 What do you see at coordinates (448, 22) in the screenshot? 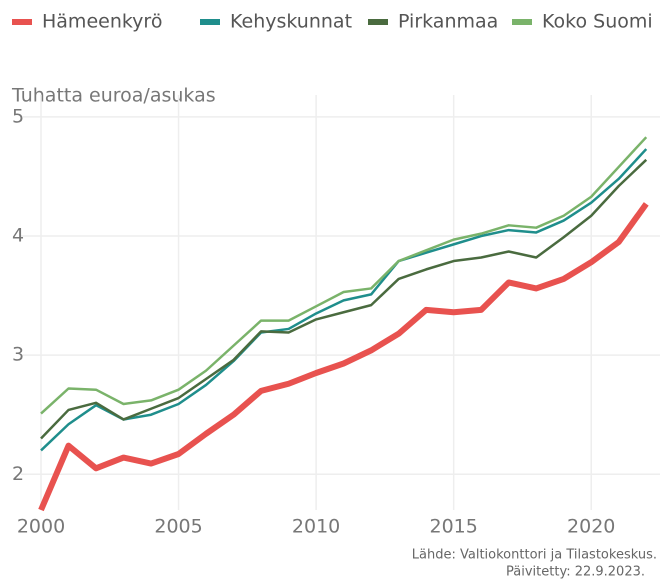
I see `legend-label: Pirkanmaa` at bounding box center [448, 22].